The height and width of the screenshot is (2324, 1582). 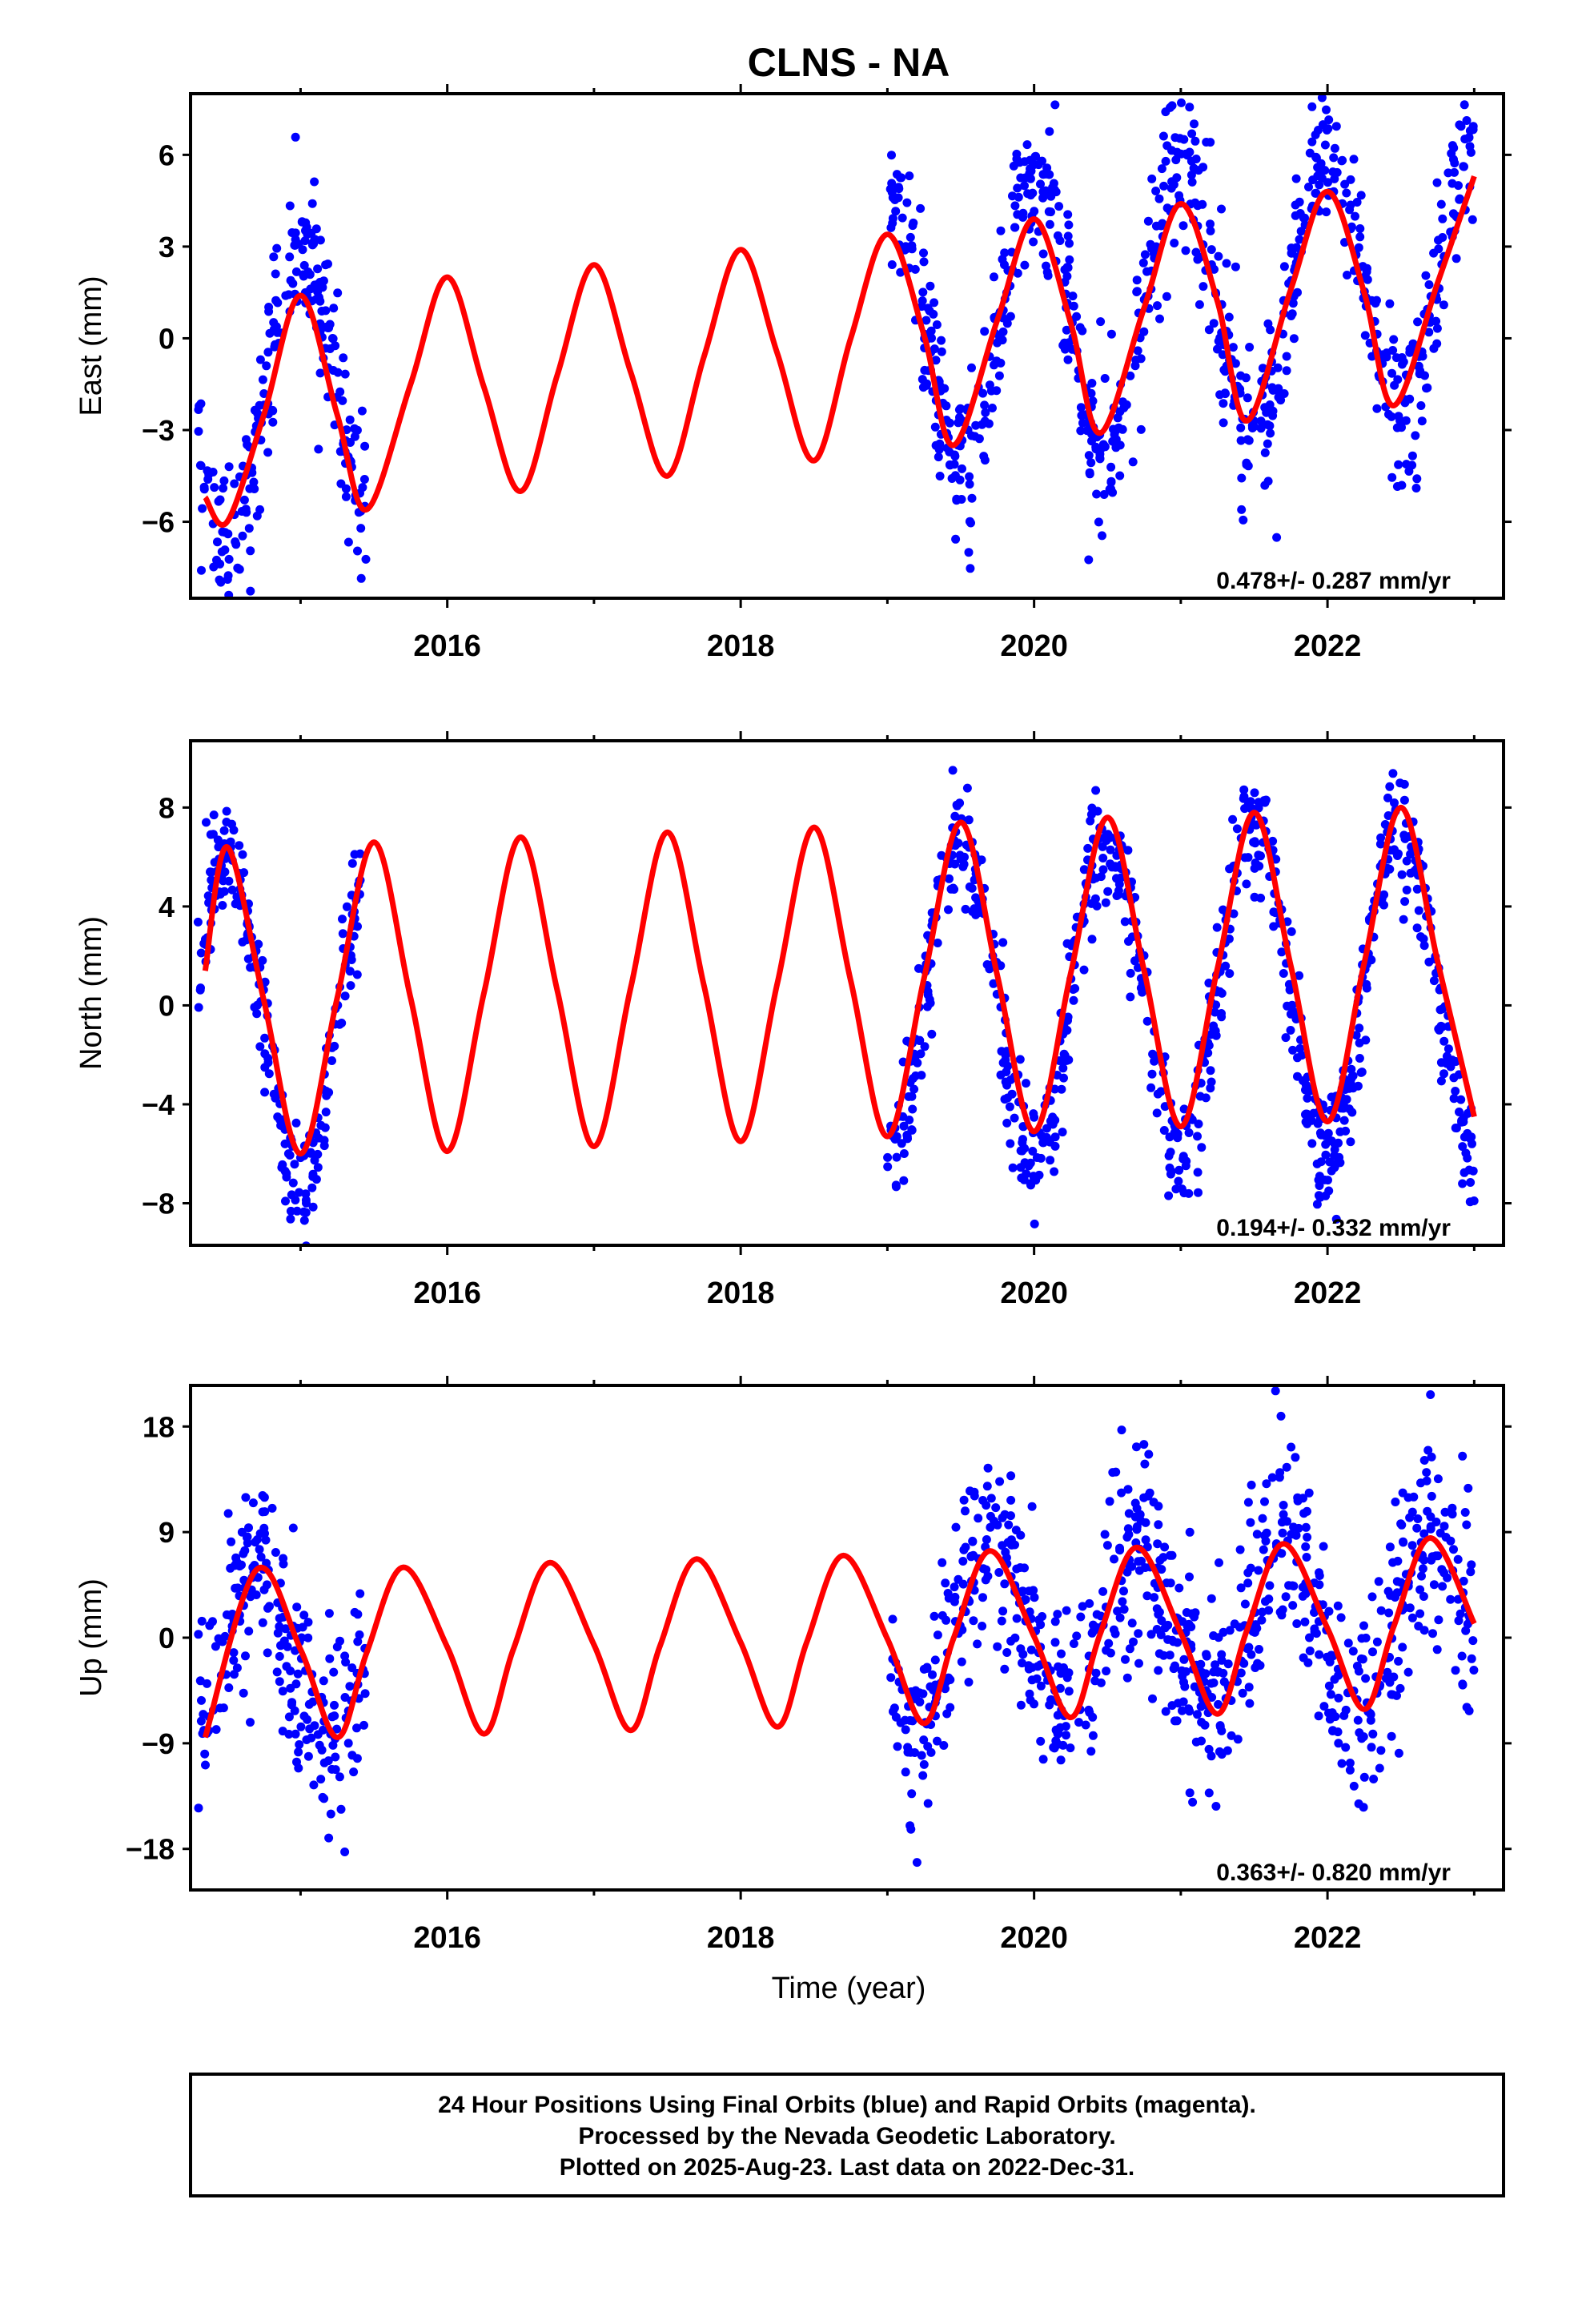 I want to click on x-tick-label: 2018, so click(x=741, y=1294).